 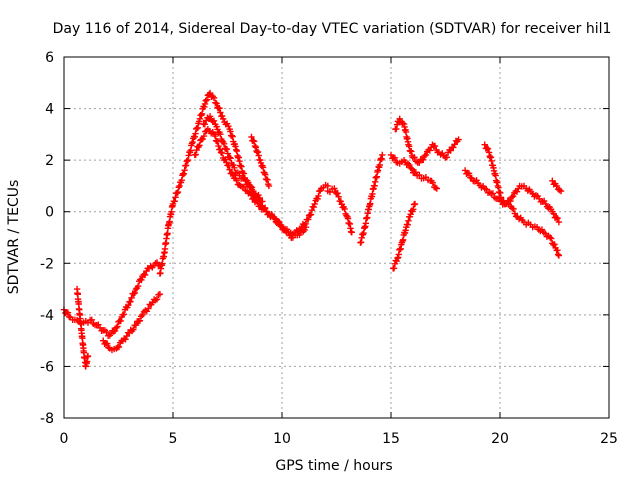 I want to click on series-track-l, so click(x=413, y=171).